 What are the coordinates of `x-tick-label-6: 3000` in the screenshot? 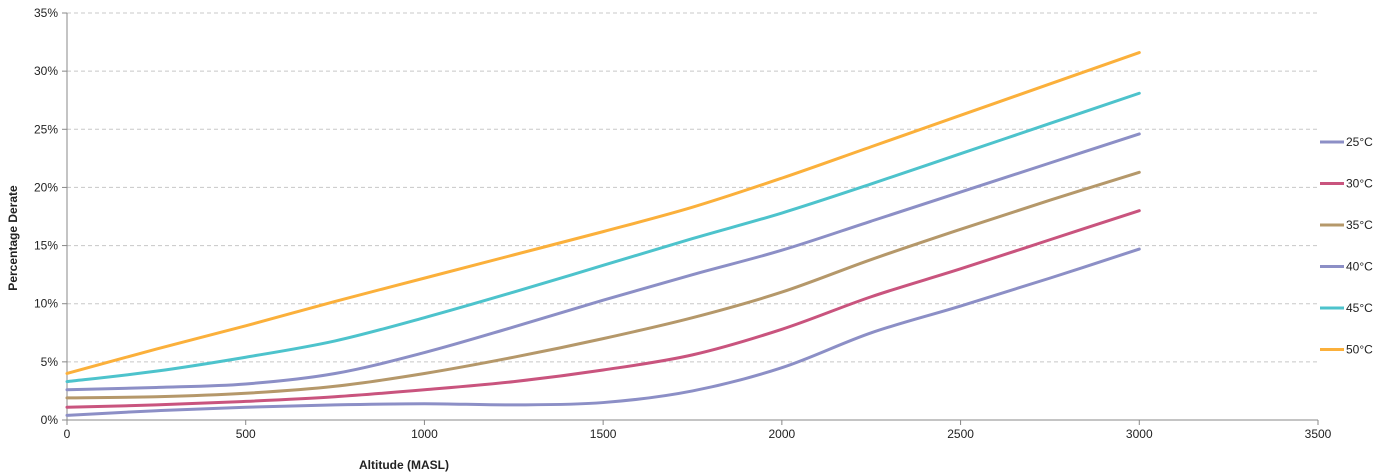 It's located at (1139, 434).